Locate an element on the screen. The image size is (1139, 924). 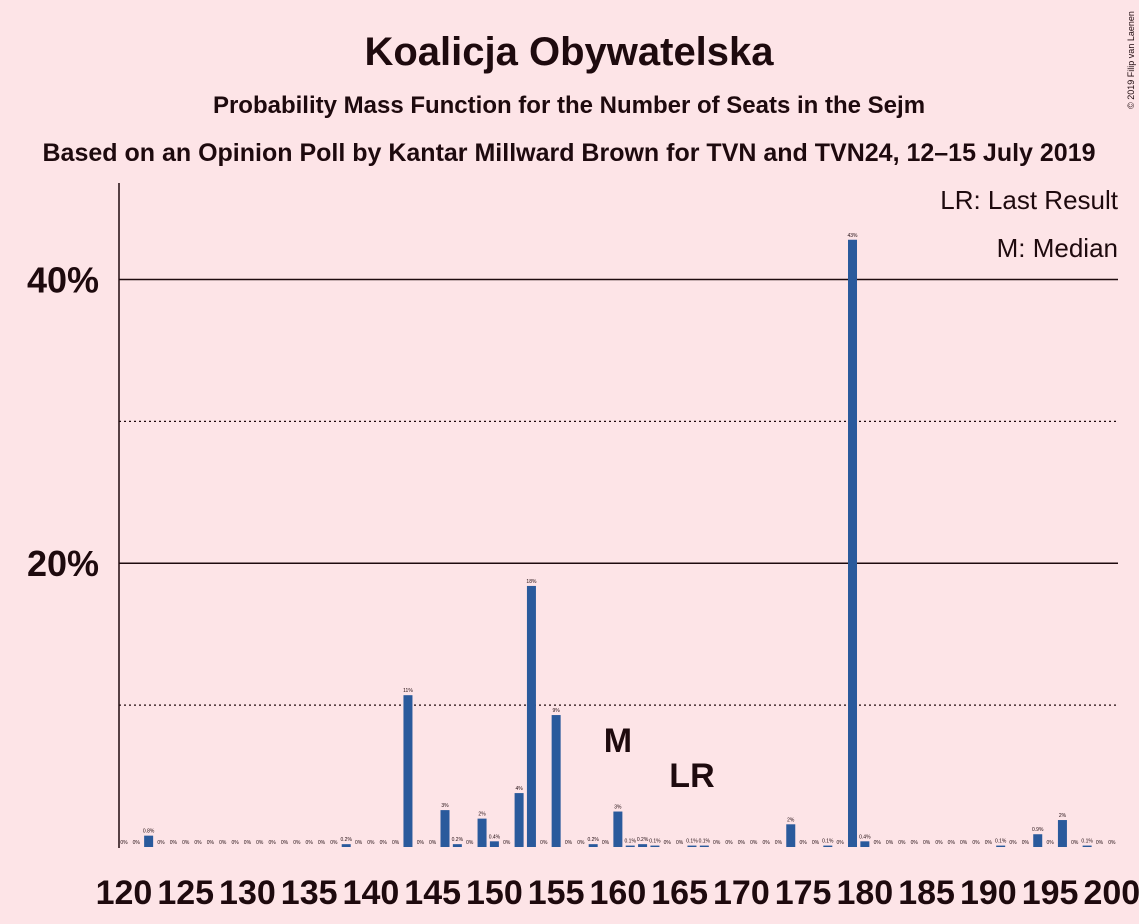
x-tick-label: 175 is located at coordinates (803, 893).